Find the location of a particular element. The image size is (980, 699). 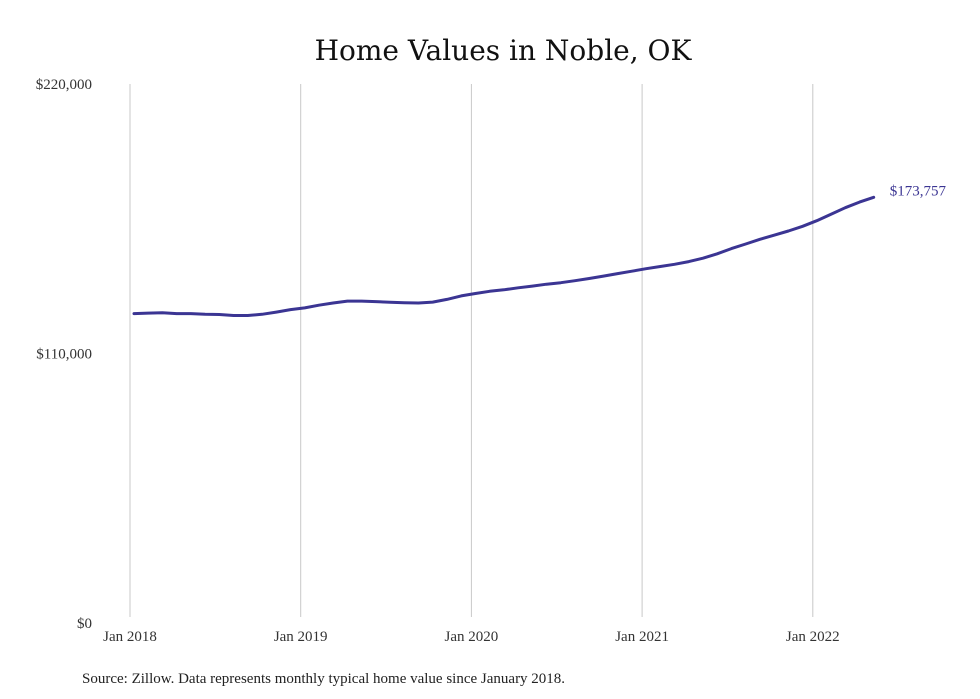

x-tick-label: Jan 2019 is located at coordinates (301, 637).